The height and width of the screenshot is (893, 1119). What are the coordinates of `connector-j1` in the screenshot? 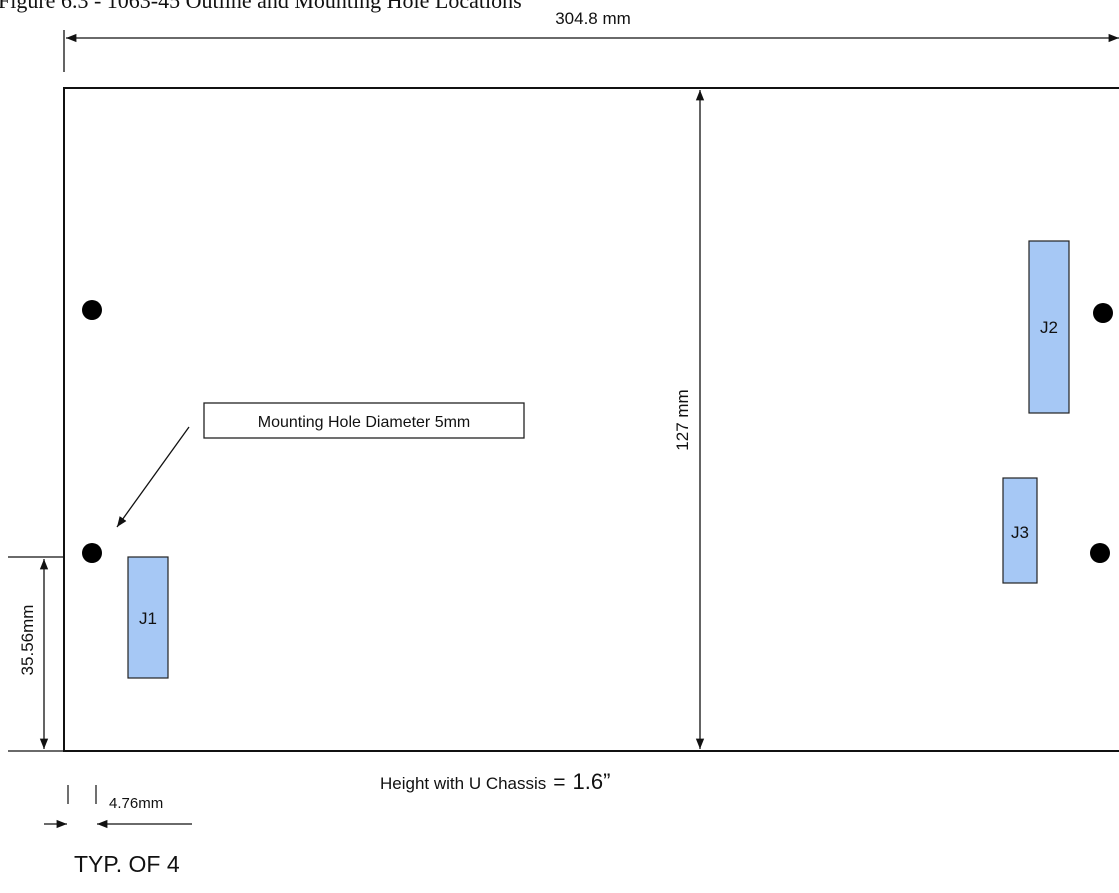 It's located at (148, 617).